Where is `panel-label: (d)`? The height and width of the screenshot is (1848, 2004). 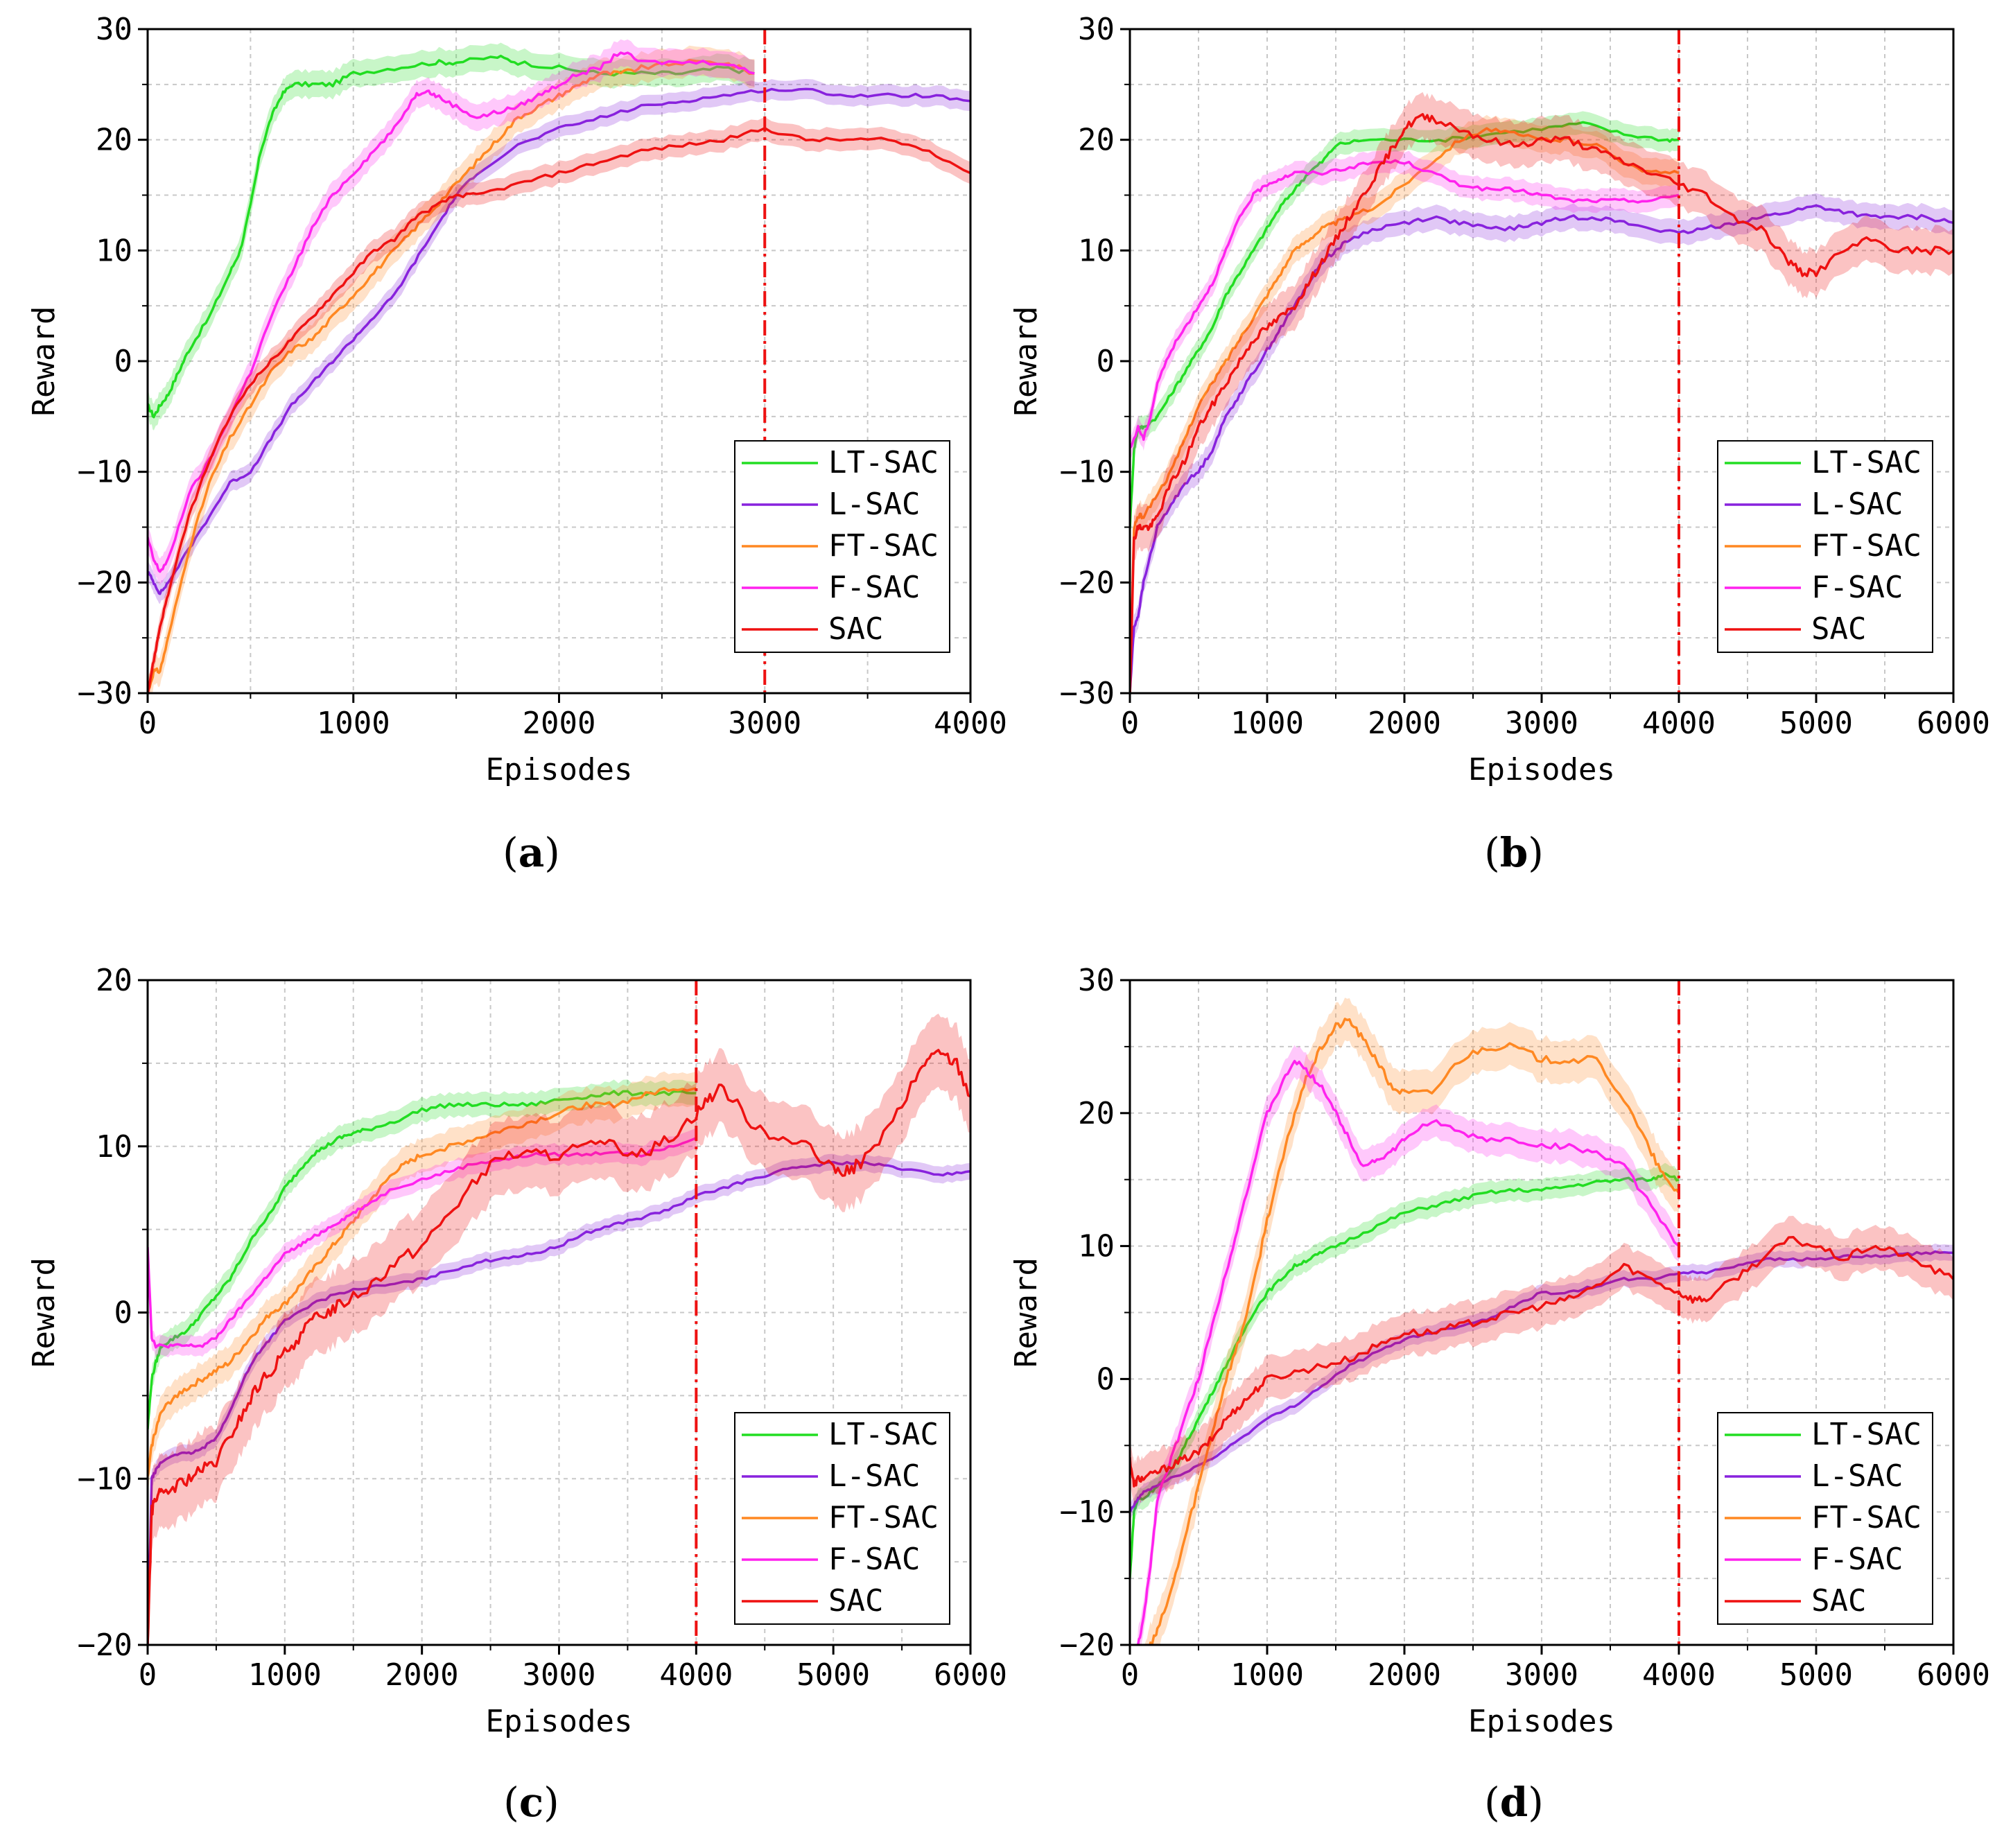 panel-label: (d) is located at coordinates (1514, 1803).